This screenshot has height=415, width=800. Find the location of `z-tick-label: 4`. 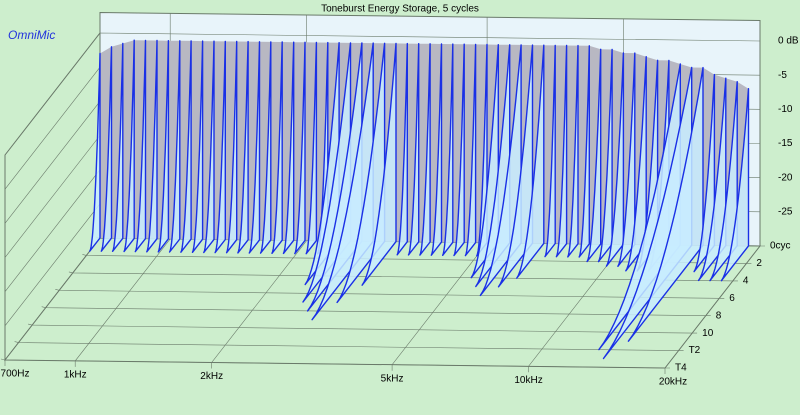

z-tick-label: 4 is located at coordinates (746, 280).